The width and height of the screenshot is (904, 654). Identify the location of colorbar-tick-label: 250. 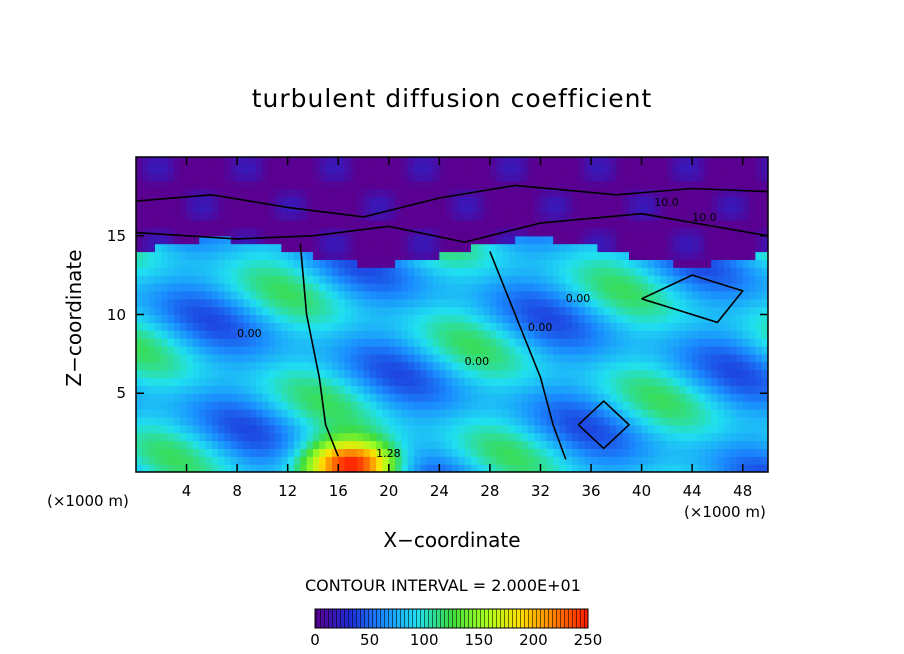
(588, 640).